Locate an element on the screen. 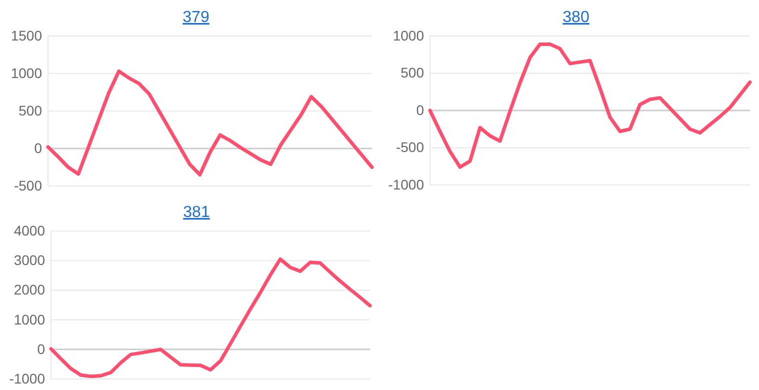 The width and height of the screenshot is (759, 390). y-tick-label: 4000 is located at coordinates (30, 230).